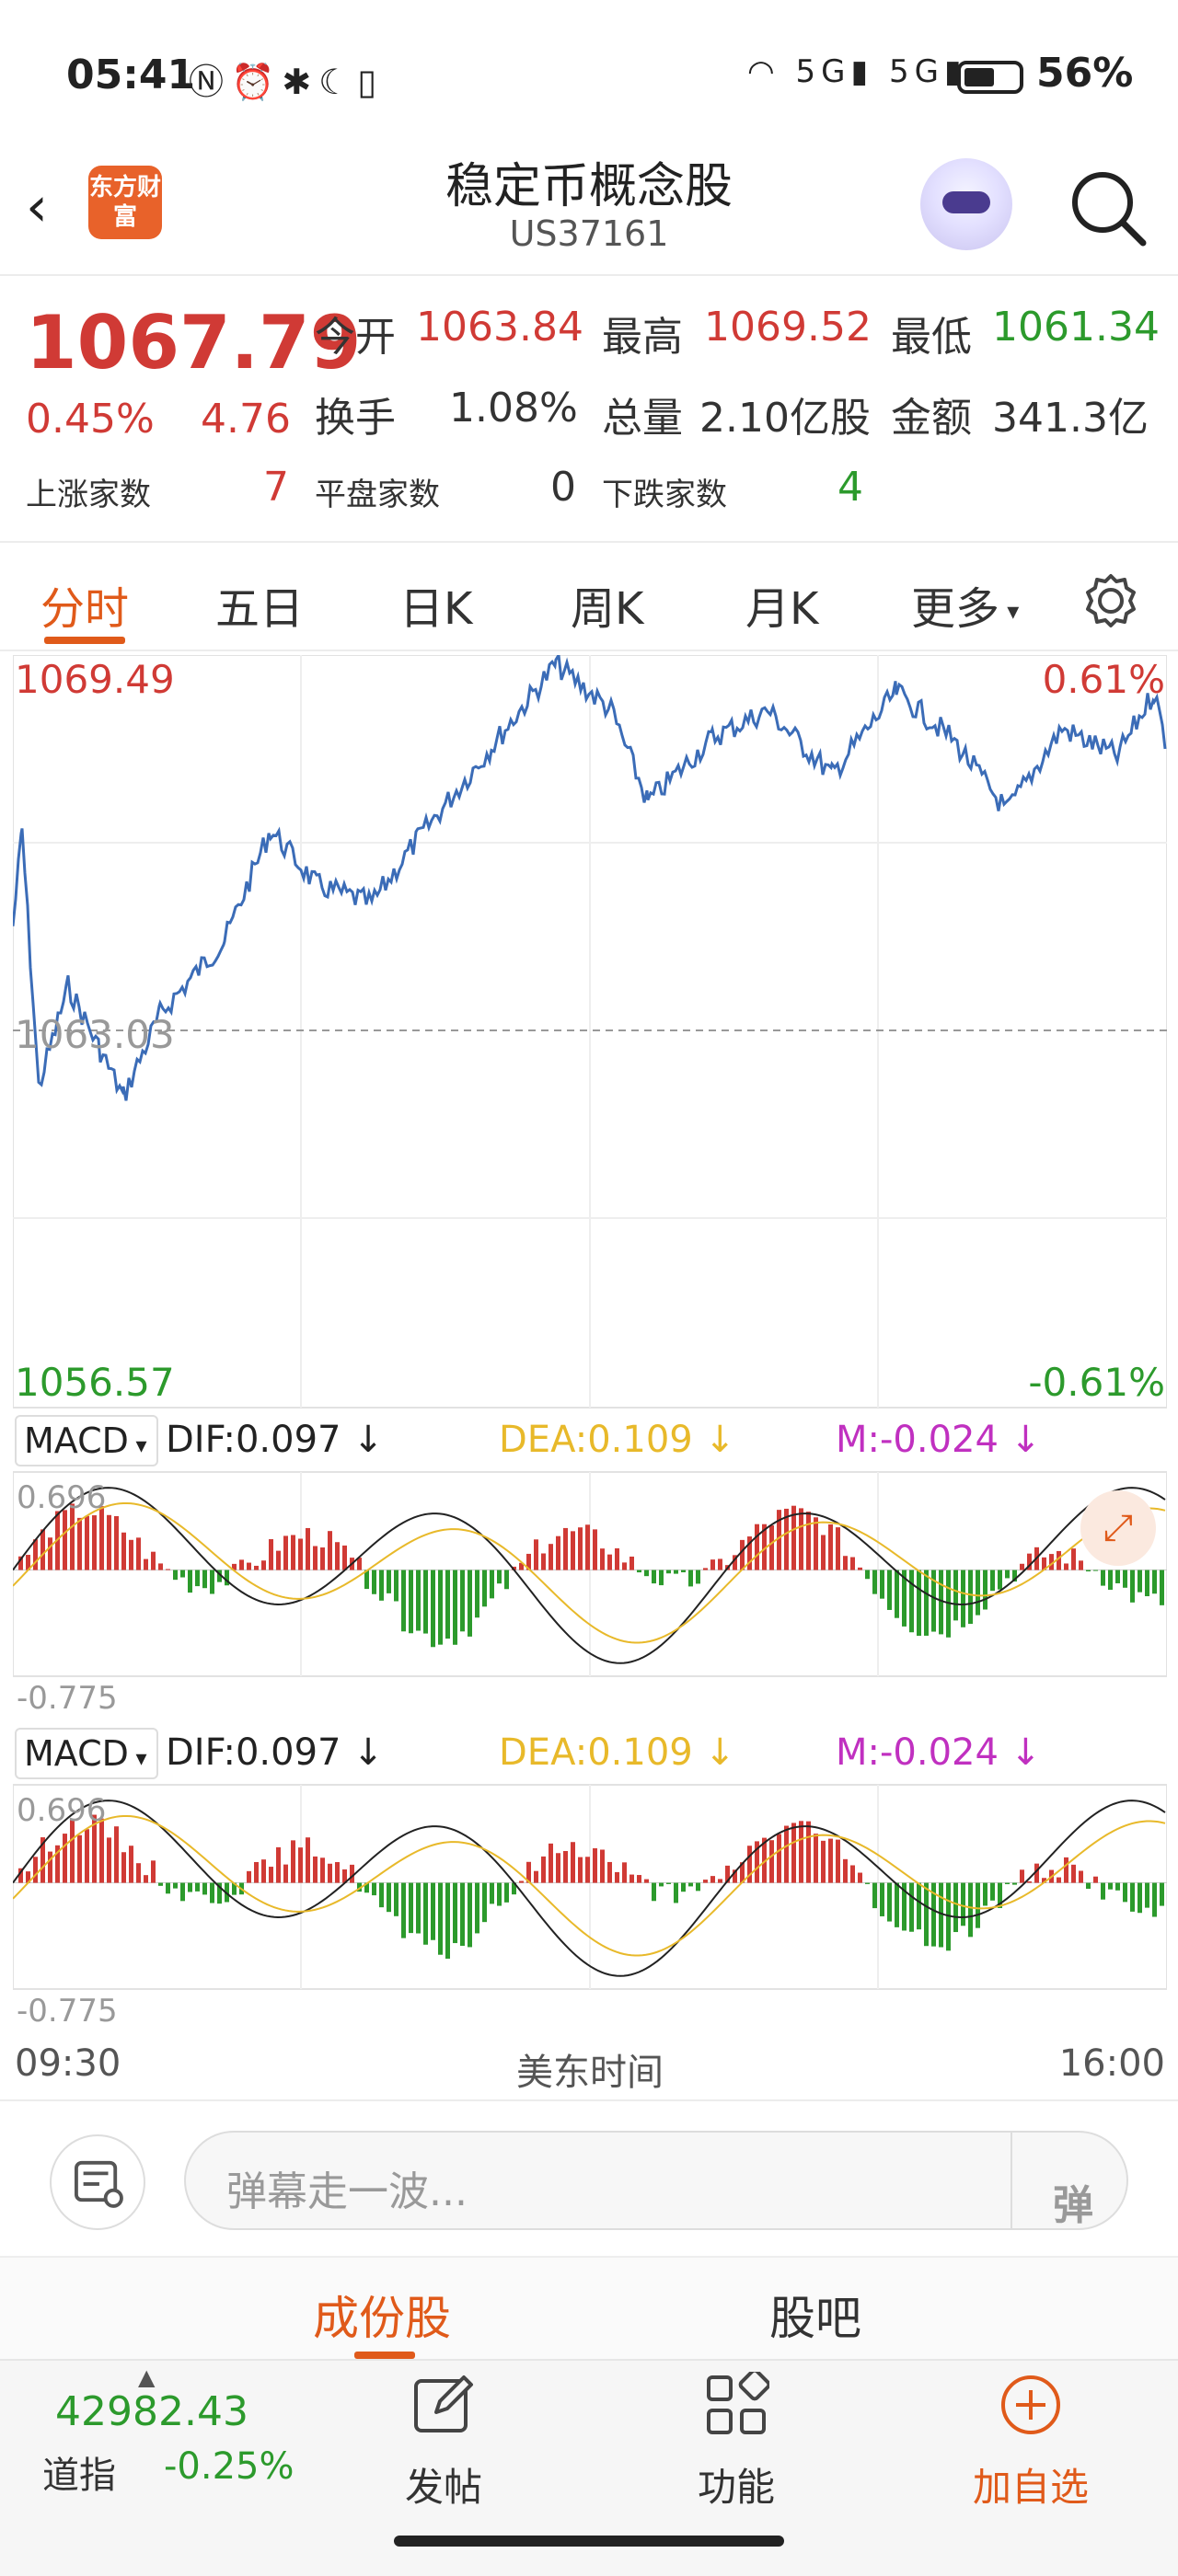 Image resolution: width=1178 pixels, height=2576 pixels. Describe the element at coordinates (275, 1440) in the screenshot. I see `macd-dif-1: DIF:0.097 ↓` at that location.